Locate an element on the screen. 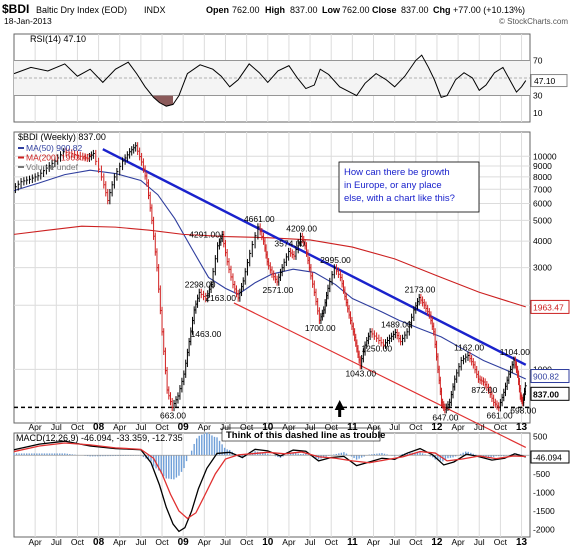 This screenshot has height=548, width=571. macd-tick: -2000 is located at coordinates (544, 530).